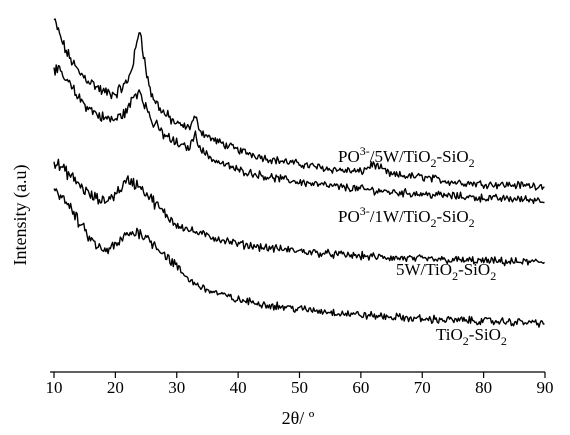 This screenshot has height=435, width=570. What do you see at coordinates (545, 387) in the screenshot?
I see `x-tick-label-90: 90` at bounding box center [545, 387].